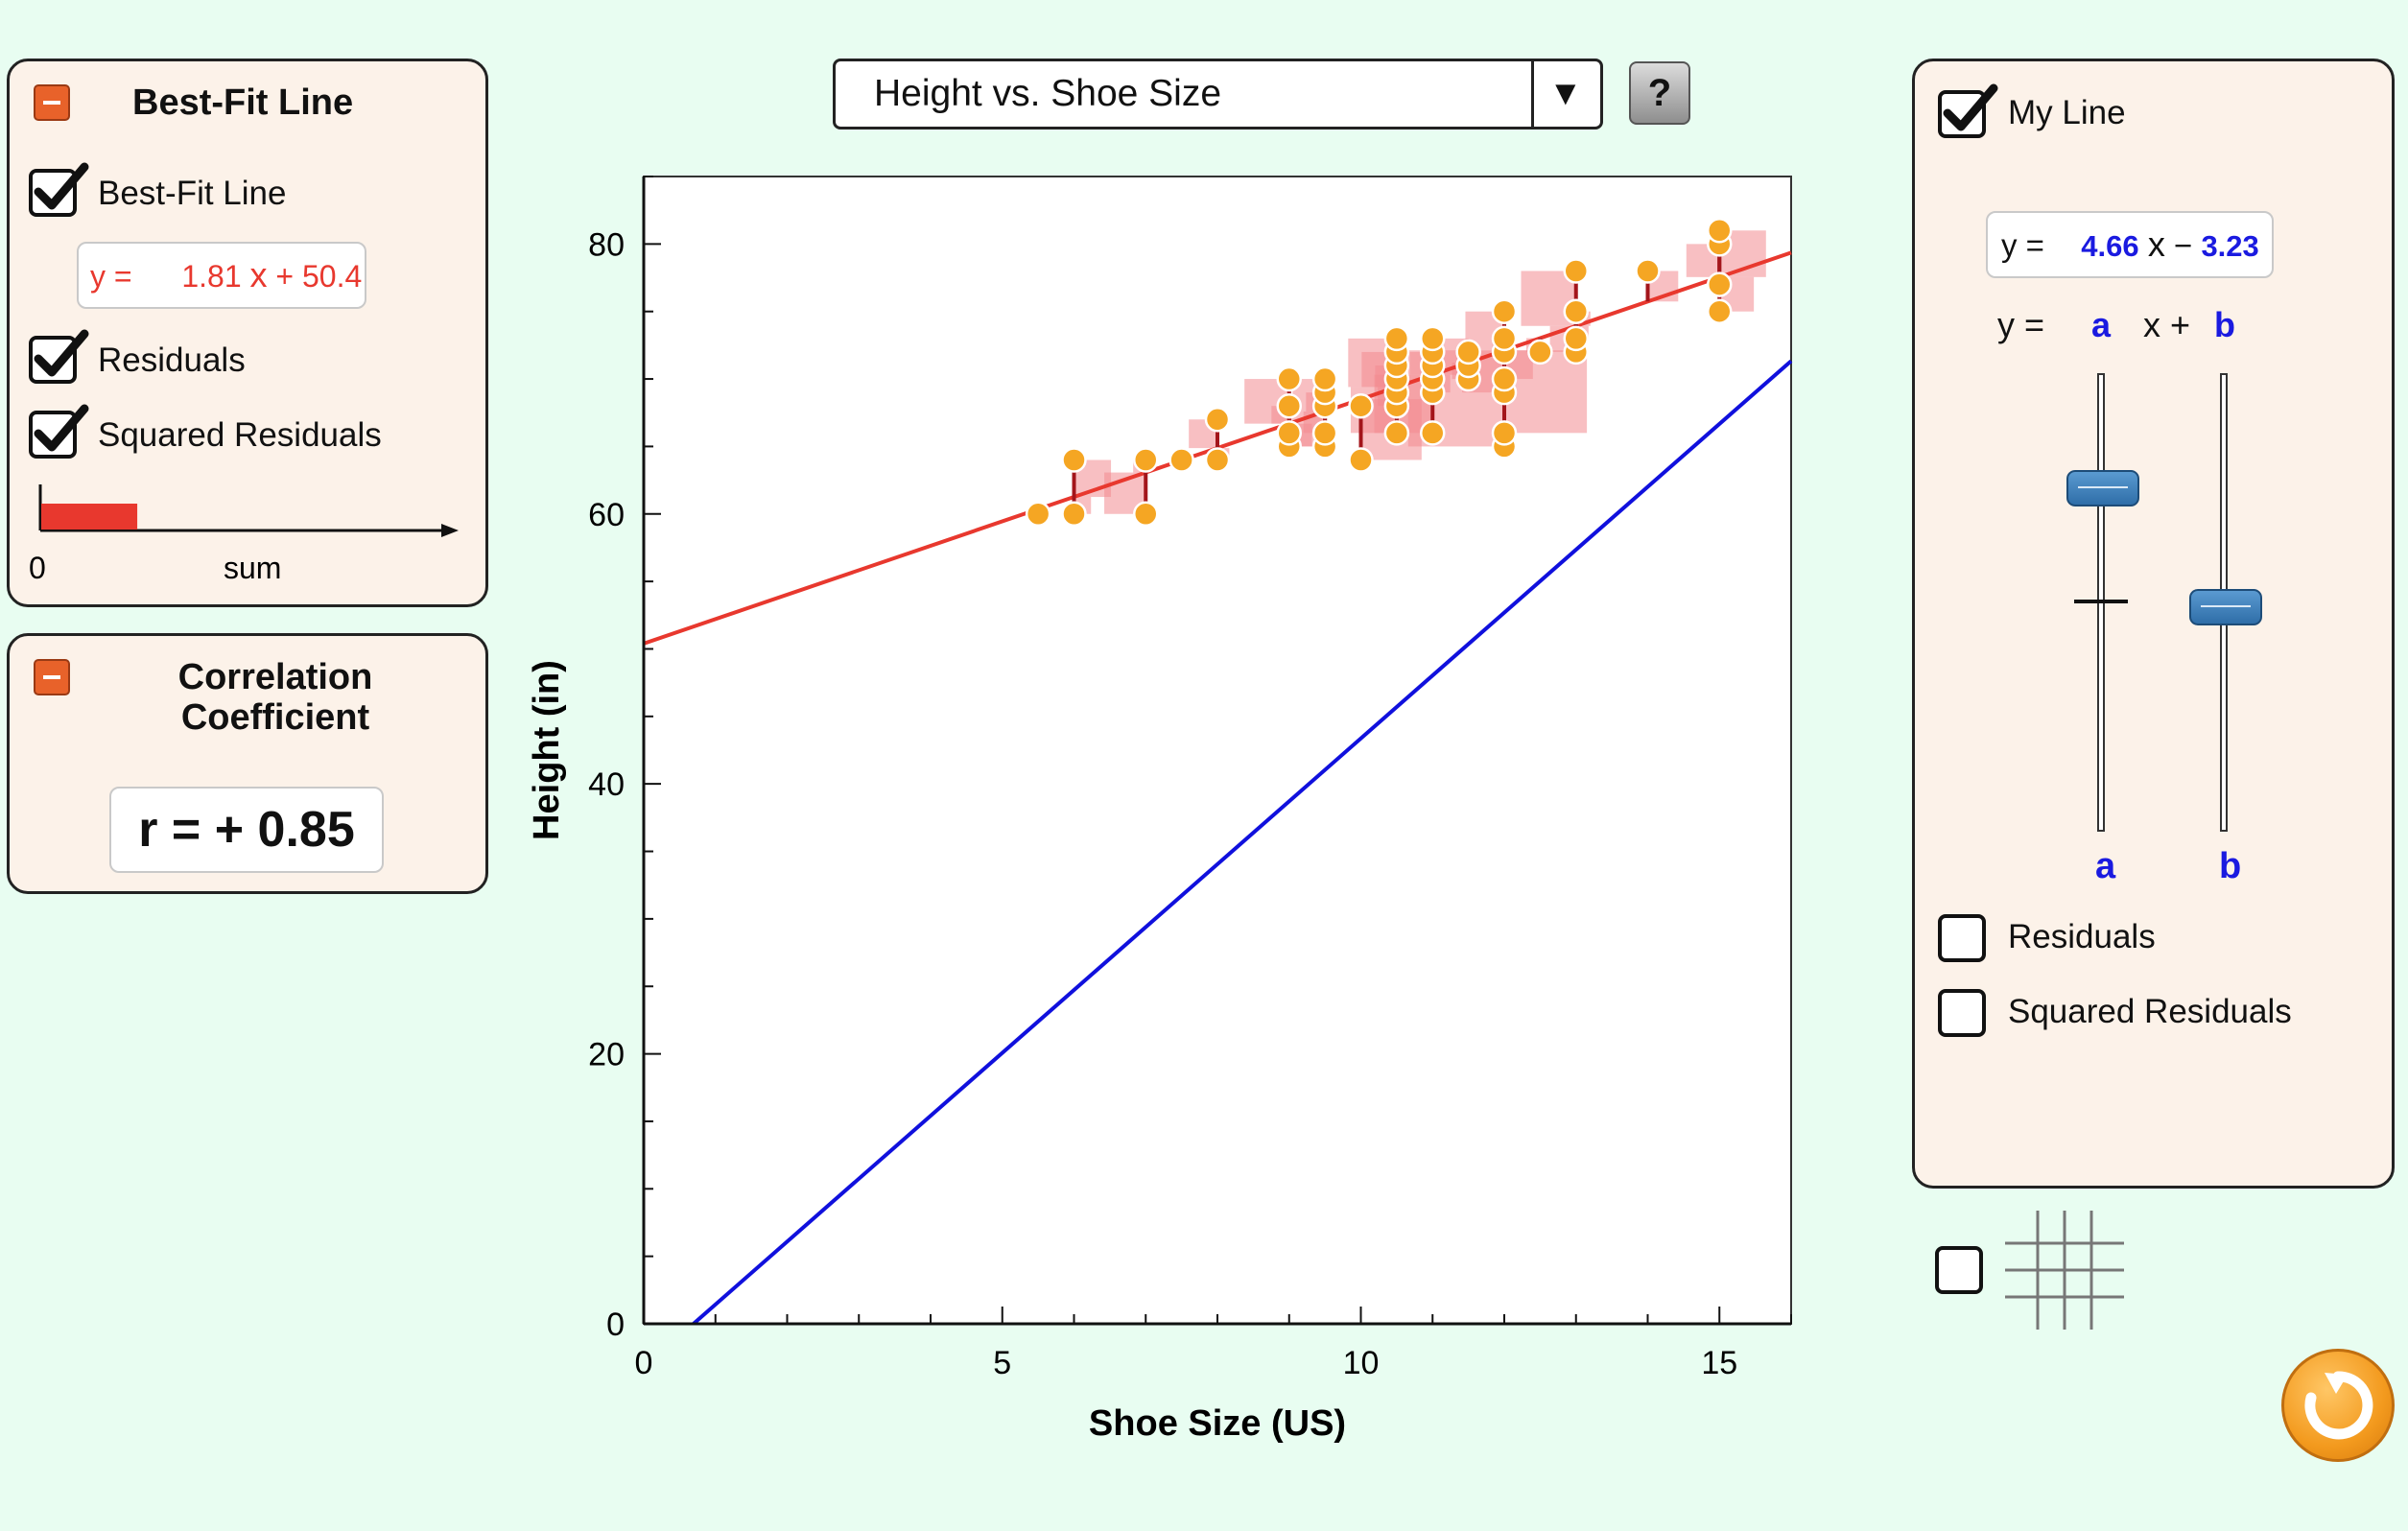 This screenshot has width=2408, height=1531. What do you see at coordinates (192, 193) in the screenshot?
I see `best-fit-line-checkbox-label: Best-Fit Line` at bounding box center [192, 193].